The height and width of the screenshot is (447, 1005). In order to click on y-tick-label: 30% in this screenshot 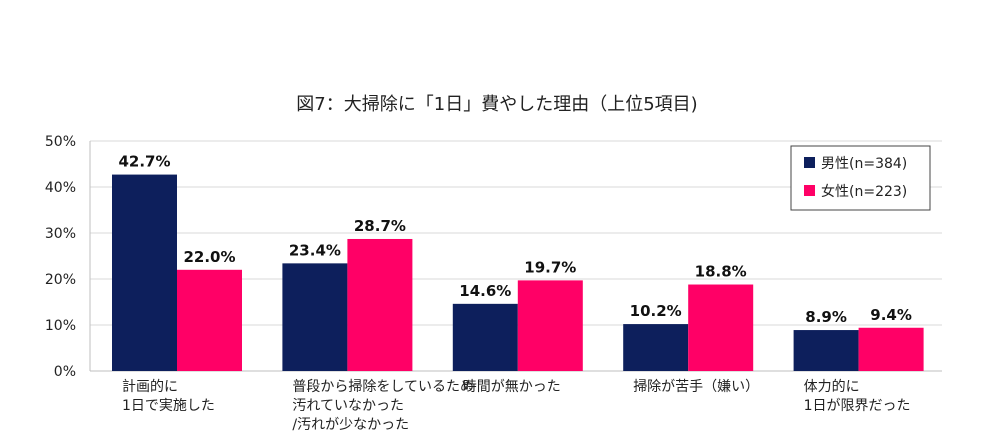, I will do `click(60, 234)`.